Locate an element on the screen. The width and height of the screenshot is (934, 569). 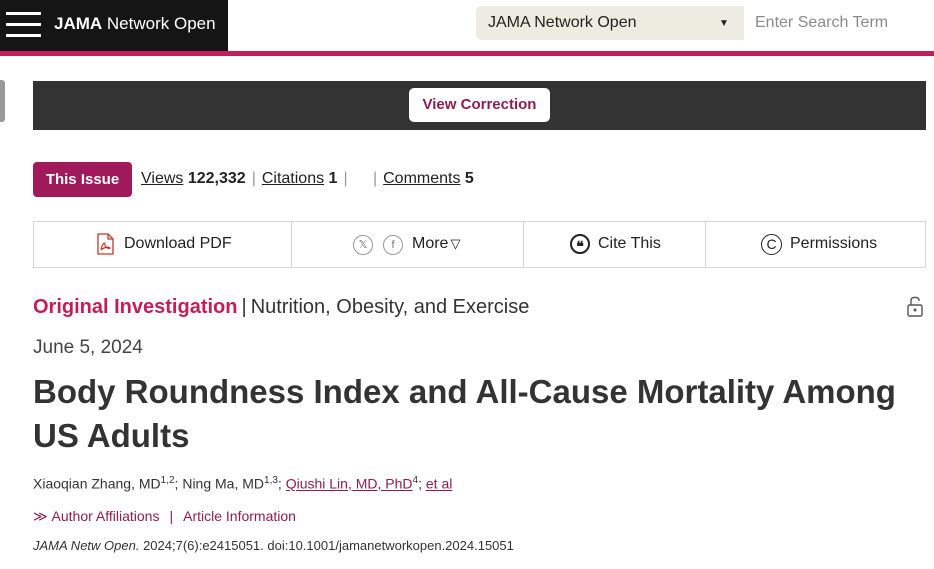
article-metrics: Views 122,332 | Citations 1 | | Comments 5 is located at coordinates (307, 179).